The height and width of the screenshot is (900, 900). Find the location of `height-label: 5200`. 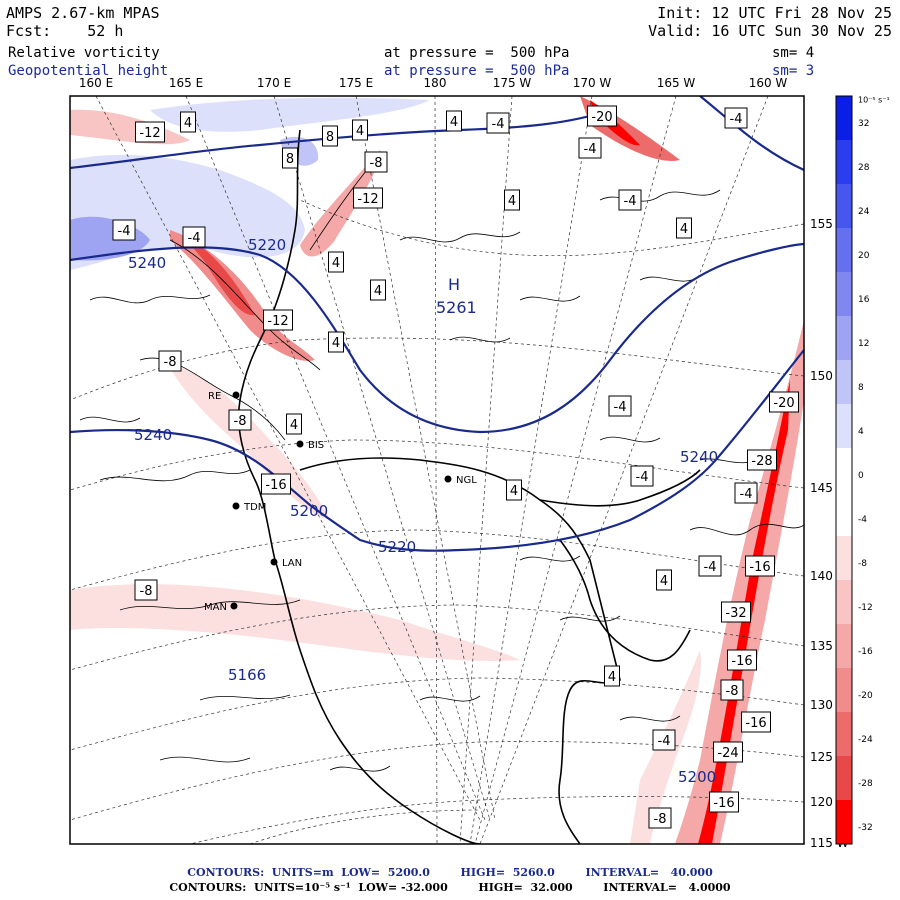

height-label: 5200 is located at coordinates (309, 511).